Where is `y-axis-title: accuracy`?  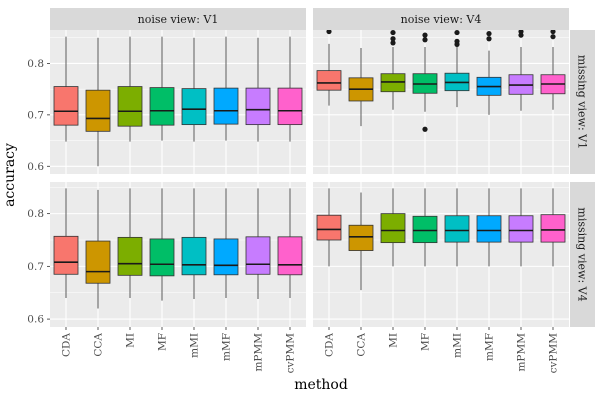 y-axis-title: accuracy is located at coordinates (10, 175).